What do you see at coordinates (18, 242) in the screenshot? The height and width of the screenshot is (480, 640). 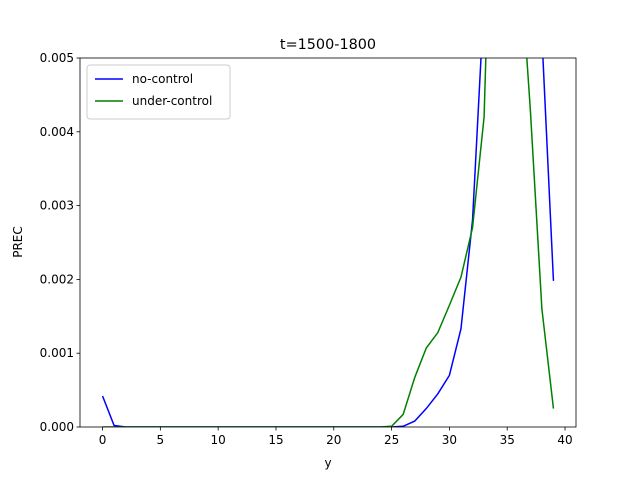 I see `y-axis-label: PREC` at bounding box center [18, 242].